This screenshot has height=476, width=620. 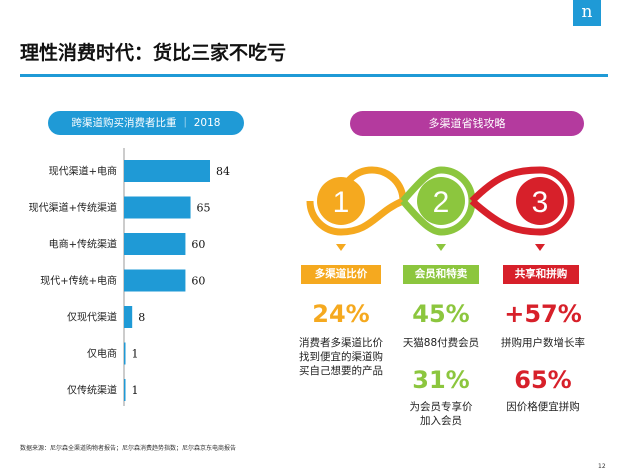 I want to click on step-2-desc-secondary: 为会员专享价 加入会员, so click(x=441, y=414).